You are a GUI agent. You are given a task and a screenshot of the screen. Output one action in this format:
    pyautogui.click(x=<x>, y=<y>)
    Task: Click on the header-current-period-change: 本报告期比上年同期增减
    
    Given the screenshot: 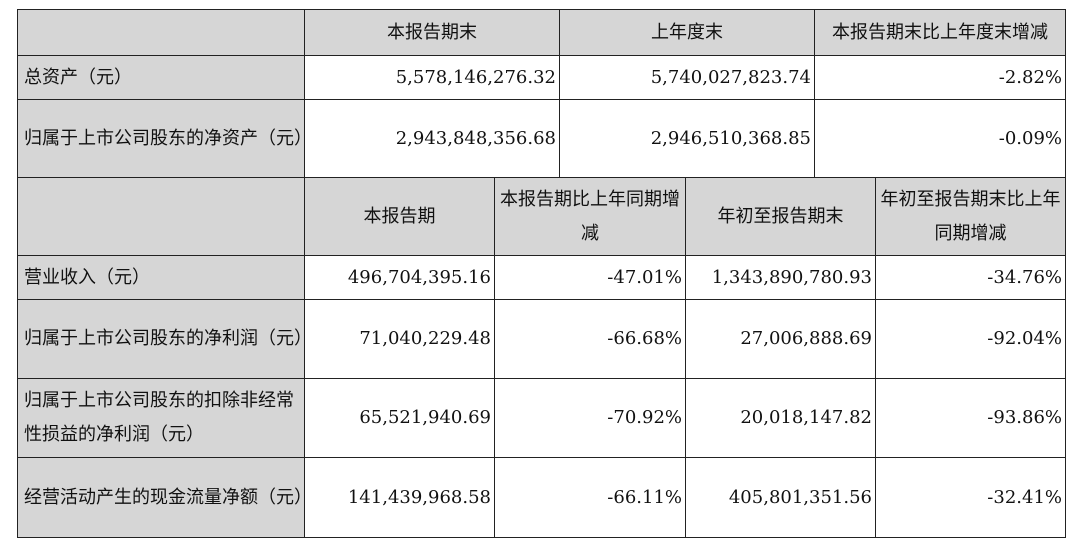 What is the action you would take?
    pyautogui.click(x=590, y=217)
    